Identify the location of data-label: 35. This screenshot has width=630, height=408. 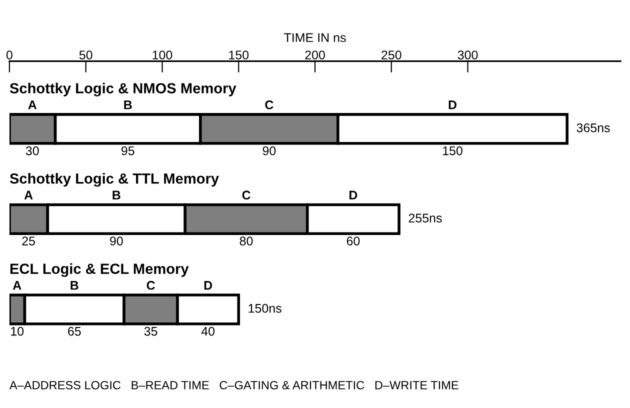
(151, 331).